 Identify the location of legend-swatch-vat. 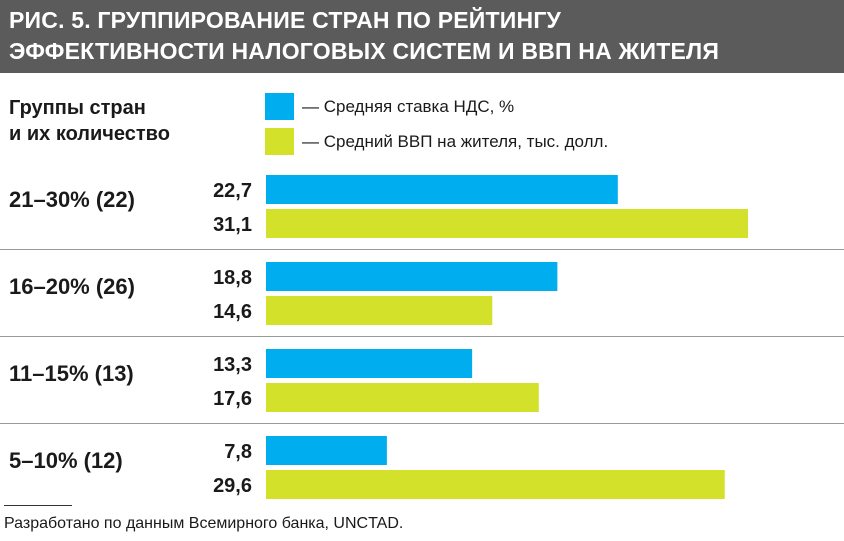
(279, 106).